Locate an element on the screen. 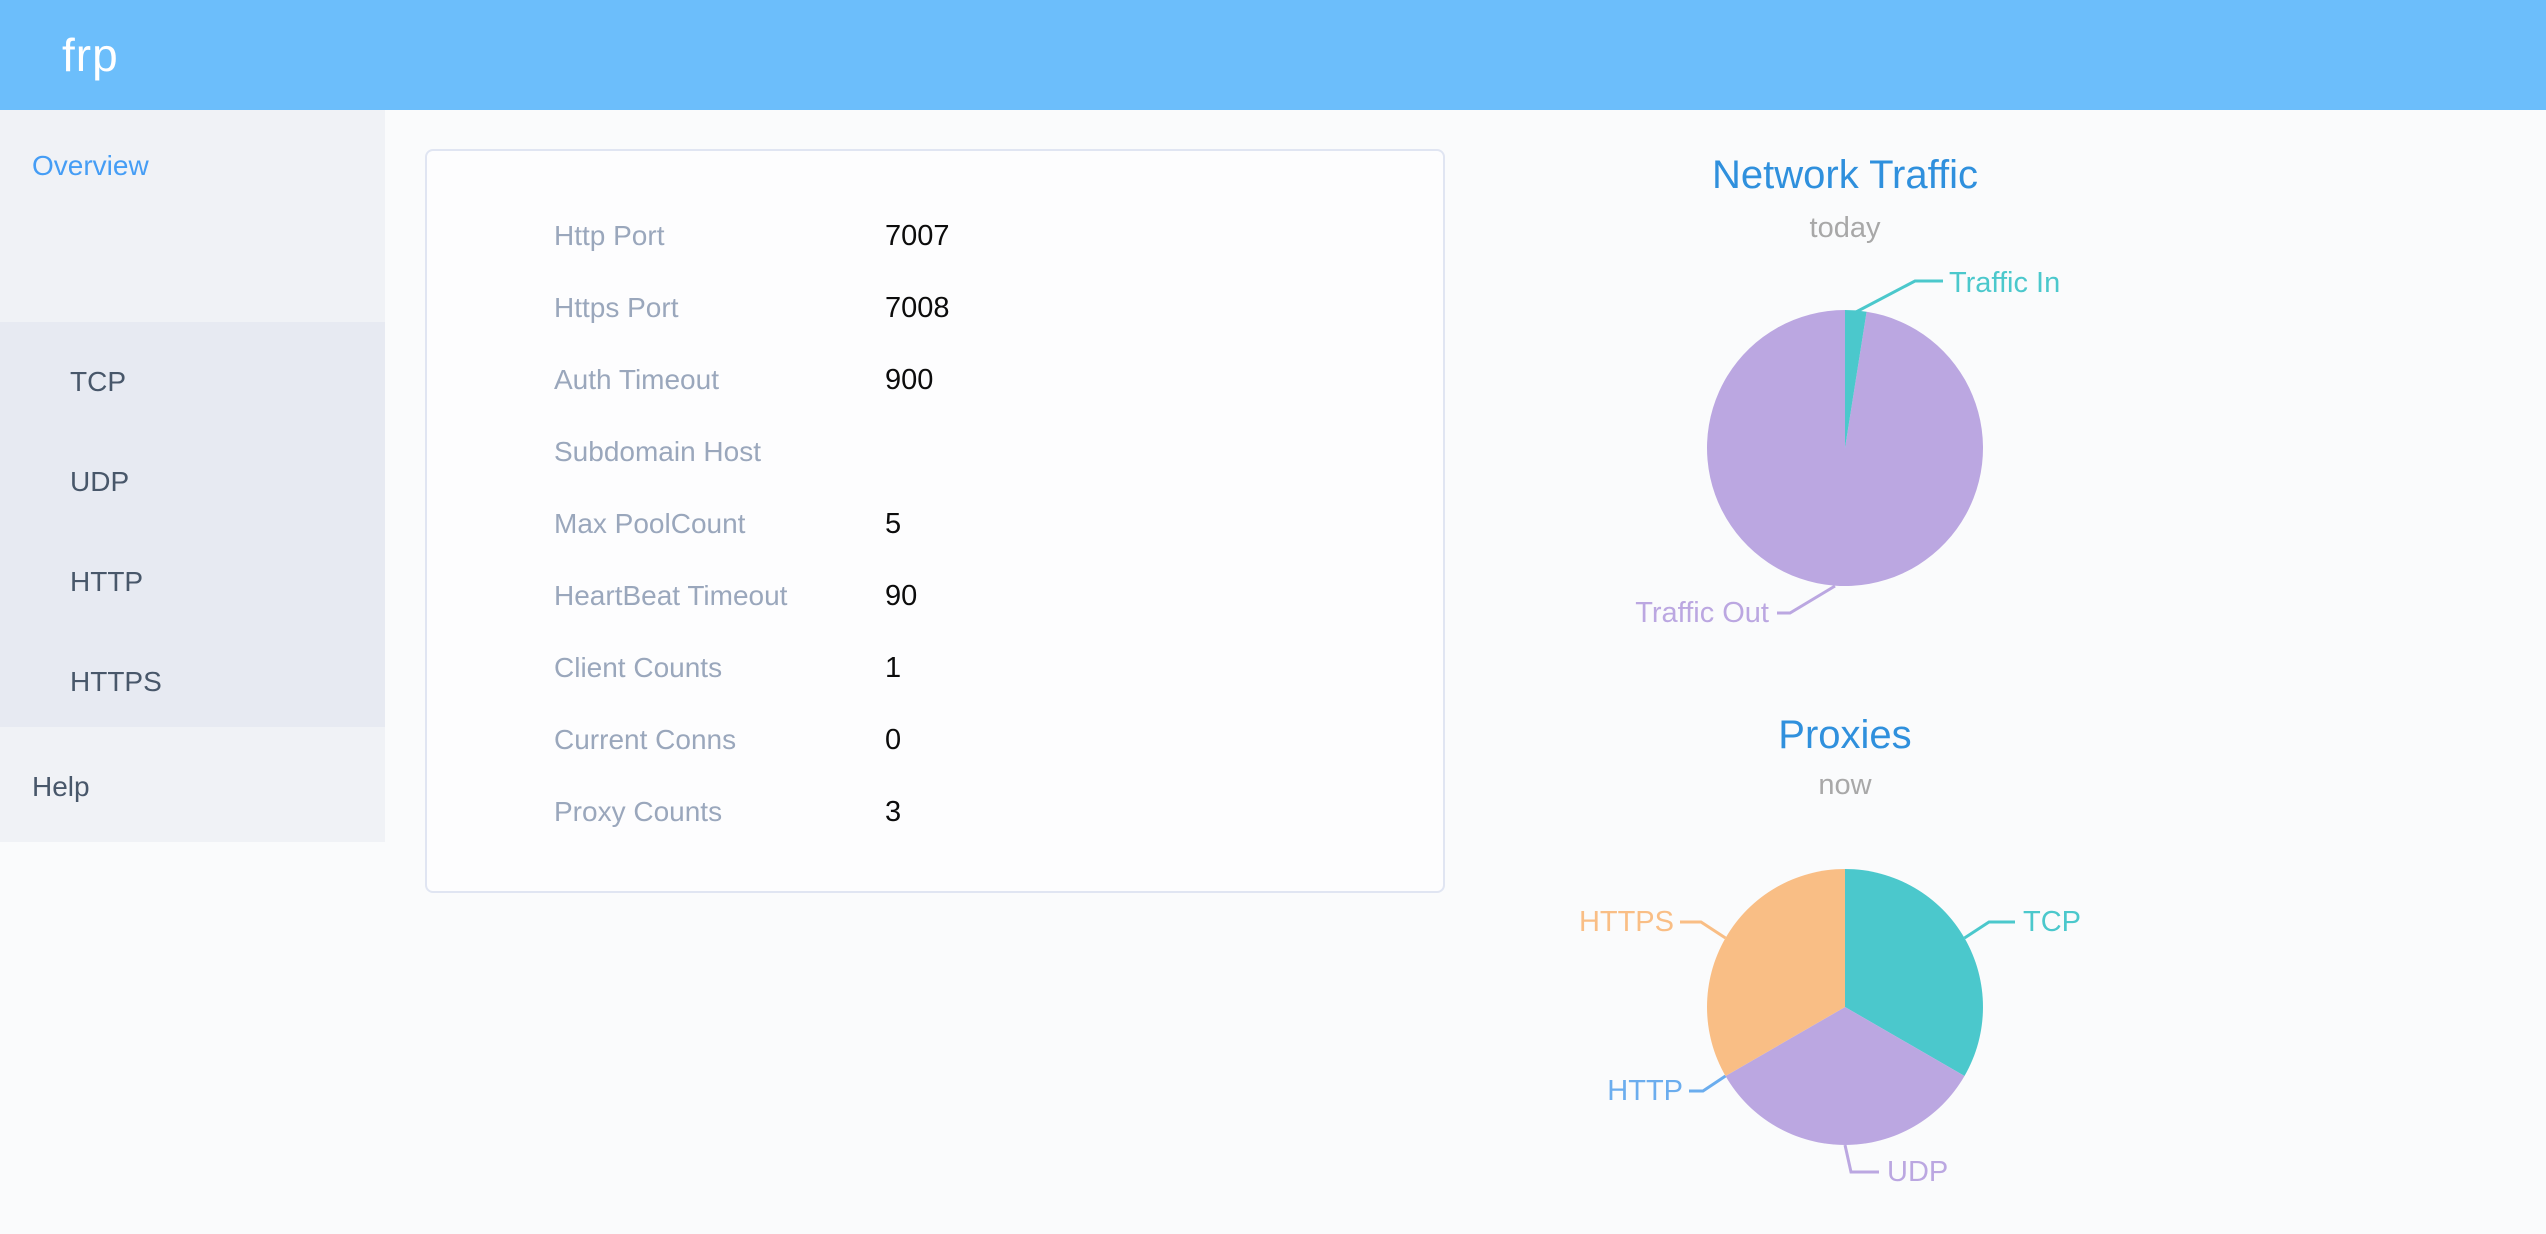 This screenshot has height=1234, width=2546. config-label: Auth Timeout is located at coordinates (636, 379).